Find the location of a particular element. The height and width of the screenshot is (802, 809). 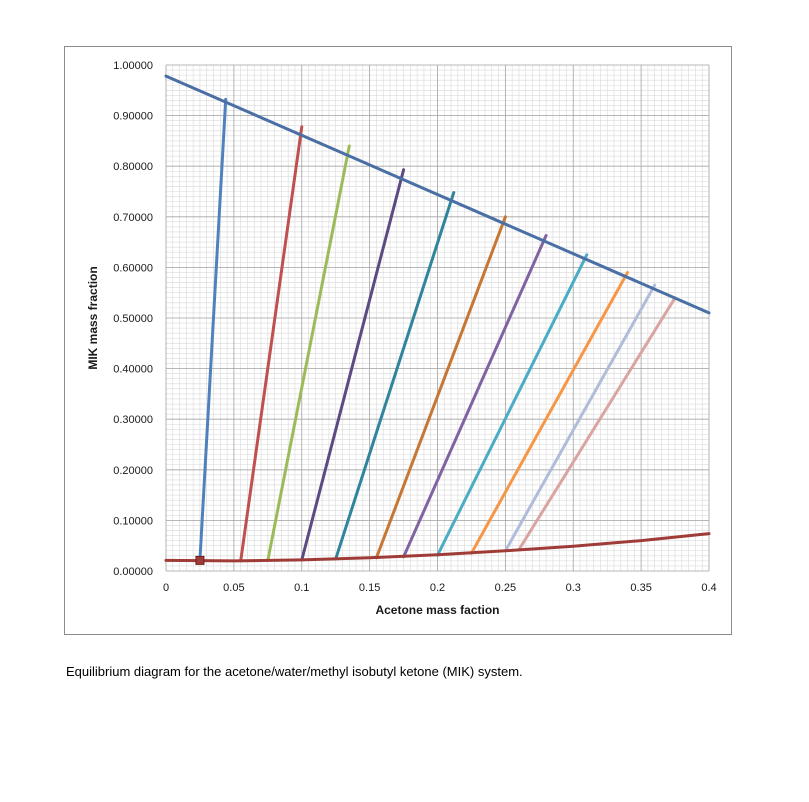

y-tick-label: 0.40000 is located at coordinates (133, 370).